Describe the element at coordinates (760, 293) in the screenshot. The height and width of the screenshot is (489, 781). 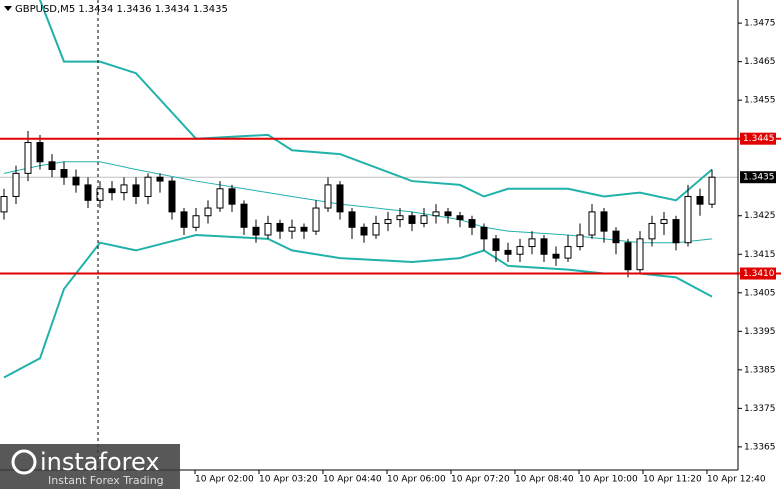
I see `y-tick-label: 1.3405` at that location.